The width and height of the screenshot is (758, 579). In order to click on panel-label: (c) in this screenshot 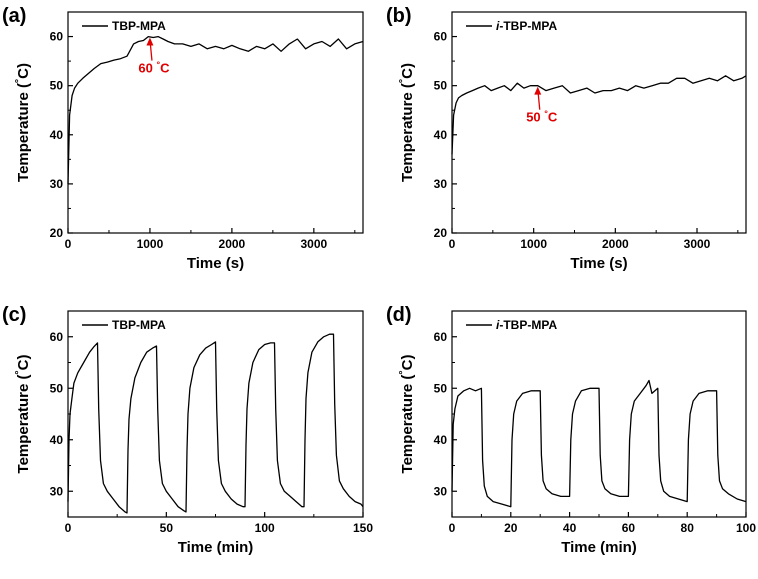, I will do `click(14, 315)`.